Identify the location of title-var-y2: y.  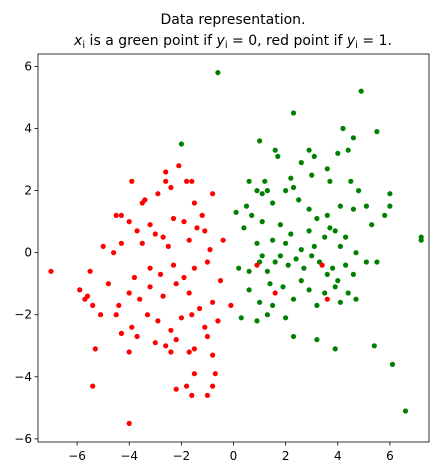
(351, 41).